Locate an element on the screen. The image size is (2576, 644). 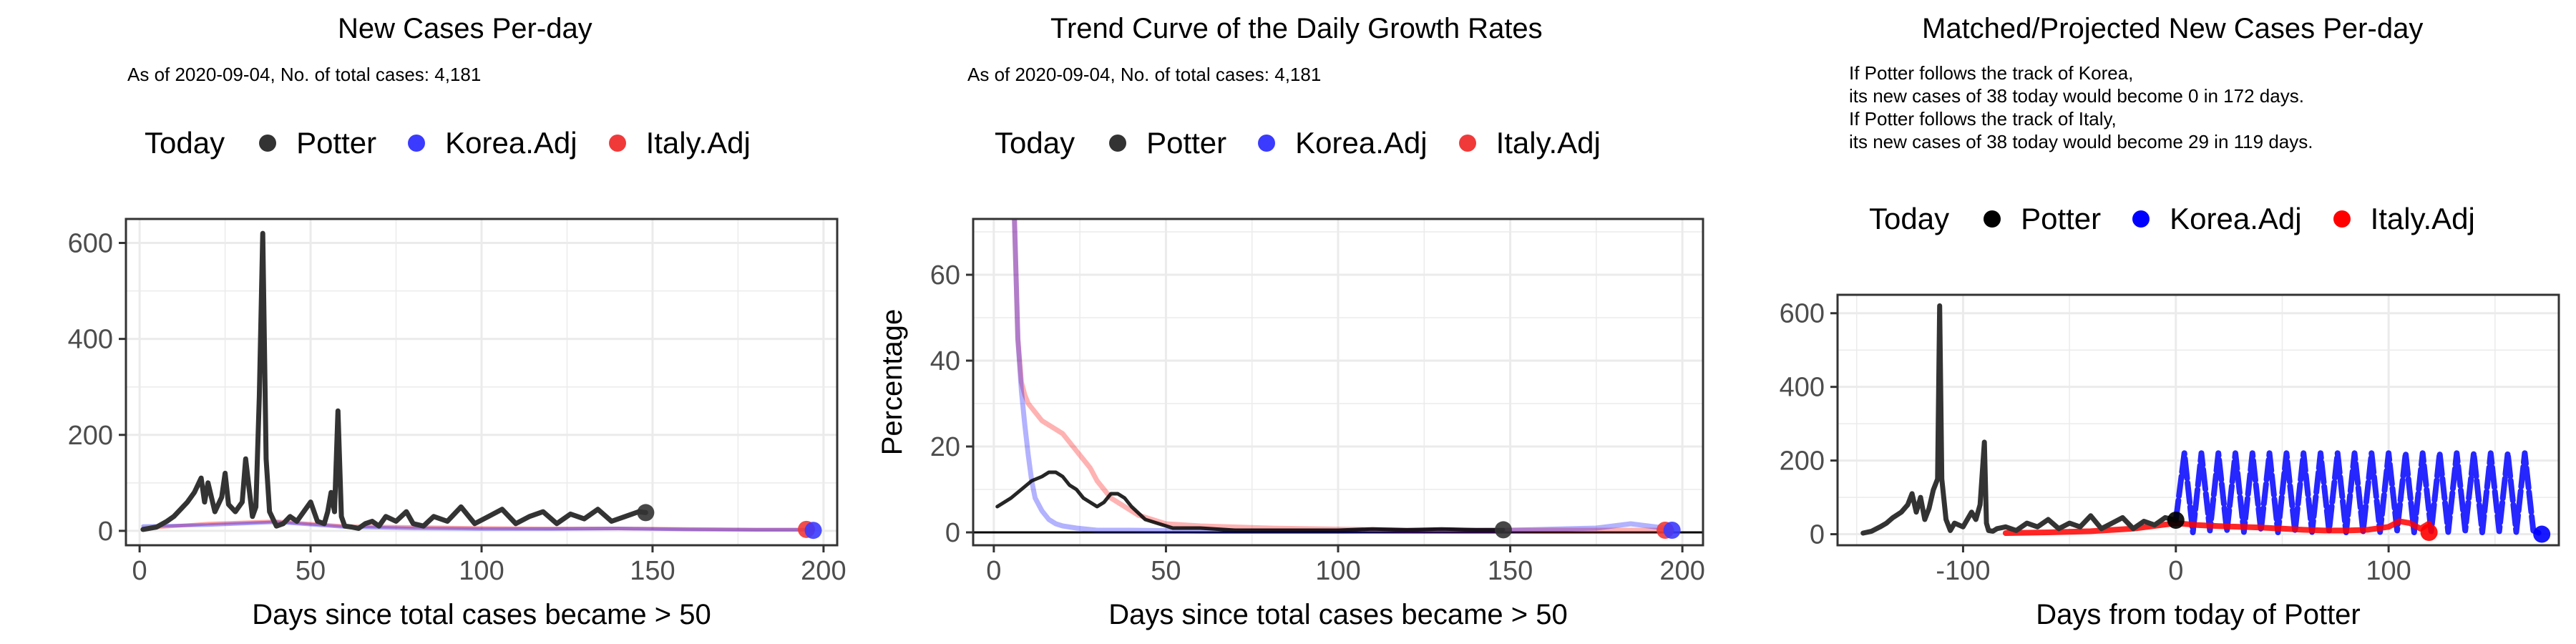
x-axis-label: Days from today of Potter is located at coordinates (2198, 614).